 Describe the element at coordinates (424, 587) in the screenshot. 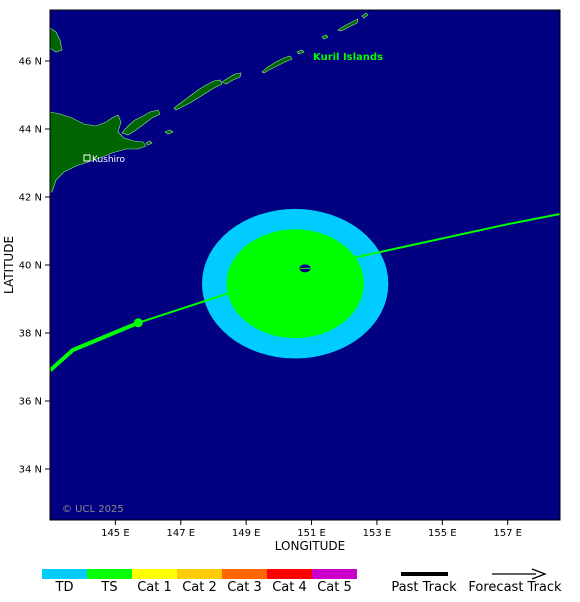

I see `past-track-legend-label: Past Track` at that location.